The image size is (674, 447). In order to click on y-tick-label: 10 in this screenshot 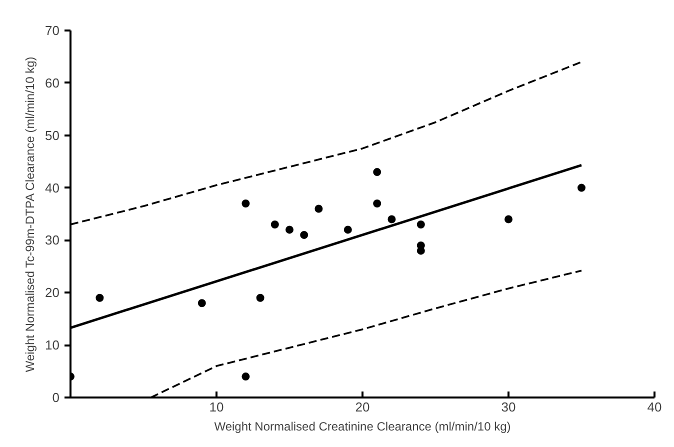, I will do `click(52, 345)`.